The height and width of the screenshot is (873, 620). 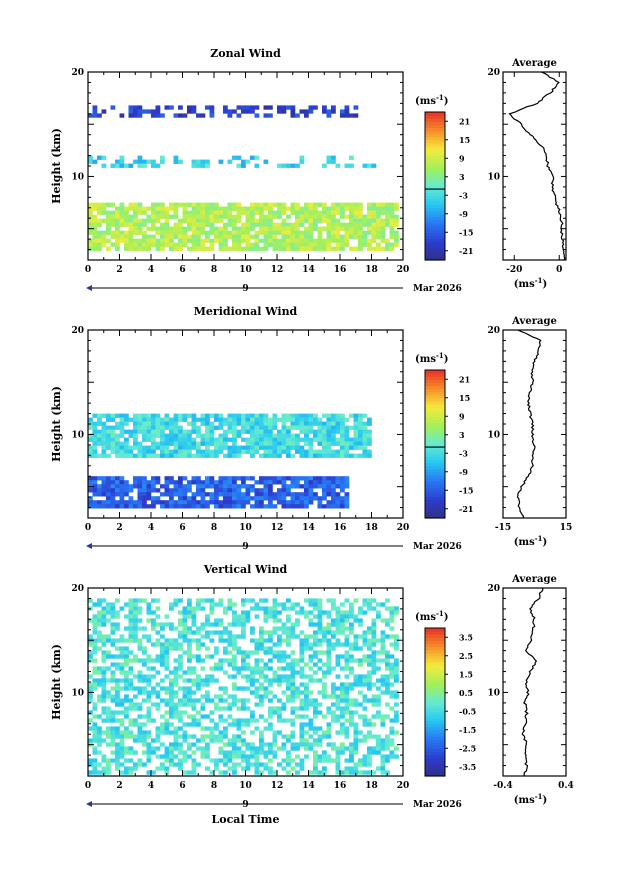 I want to click on x-tick-label: 10, so click(x=245, y=528).